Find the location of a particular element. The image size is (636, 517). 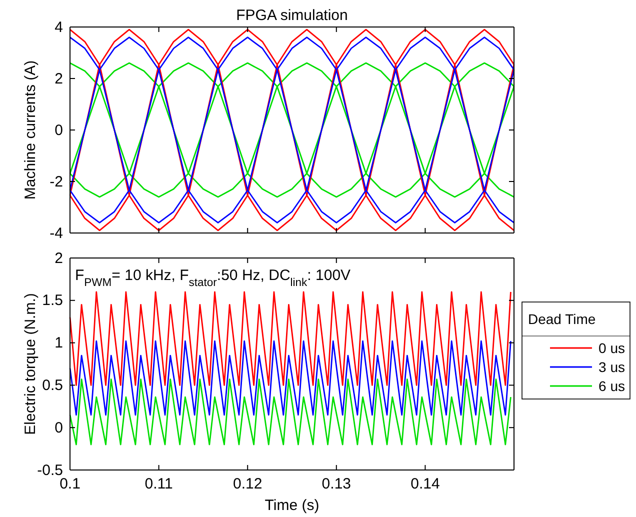

x-tick-label: 0.14 is located at coordinates (425, 484).